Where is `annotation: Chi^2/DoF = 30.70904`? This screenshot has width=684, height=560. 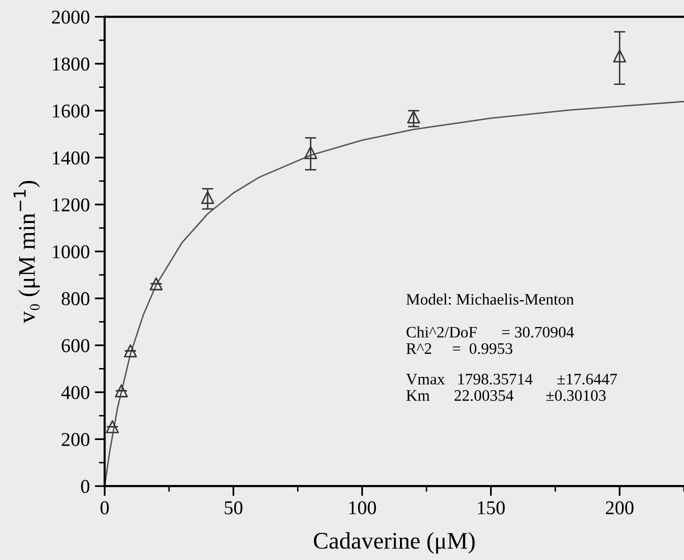
annotation: Chi^2/DoF = 30.70904 is located at coordinates (490, 332).